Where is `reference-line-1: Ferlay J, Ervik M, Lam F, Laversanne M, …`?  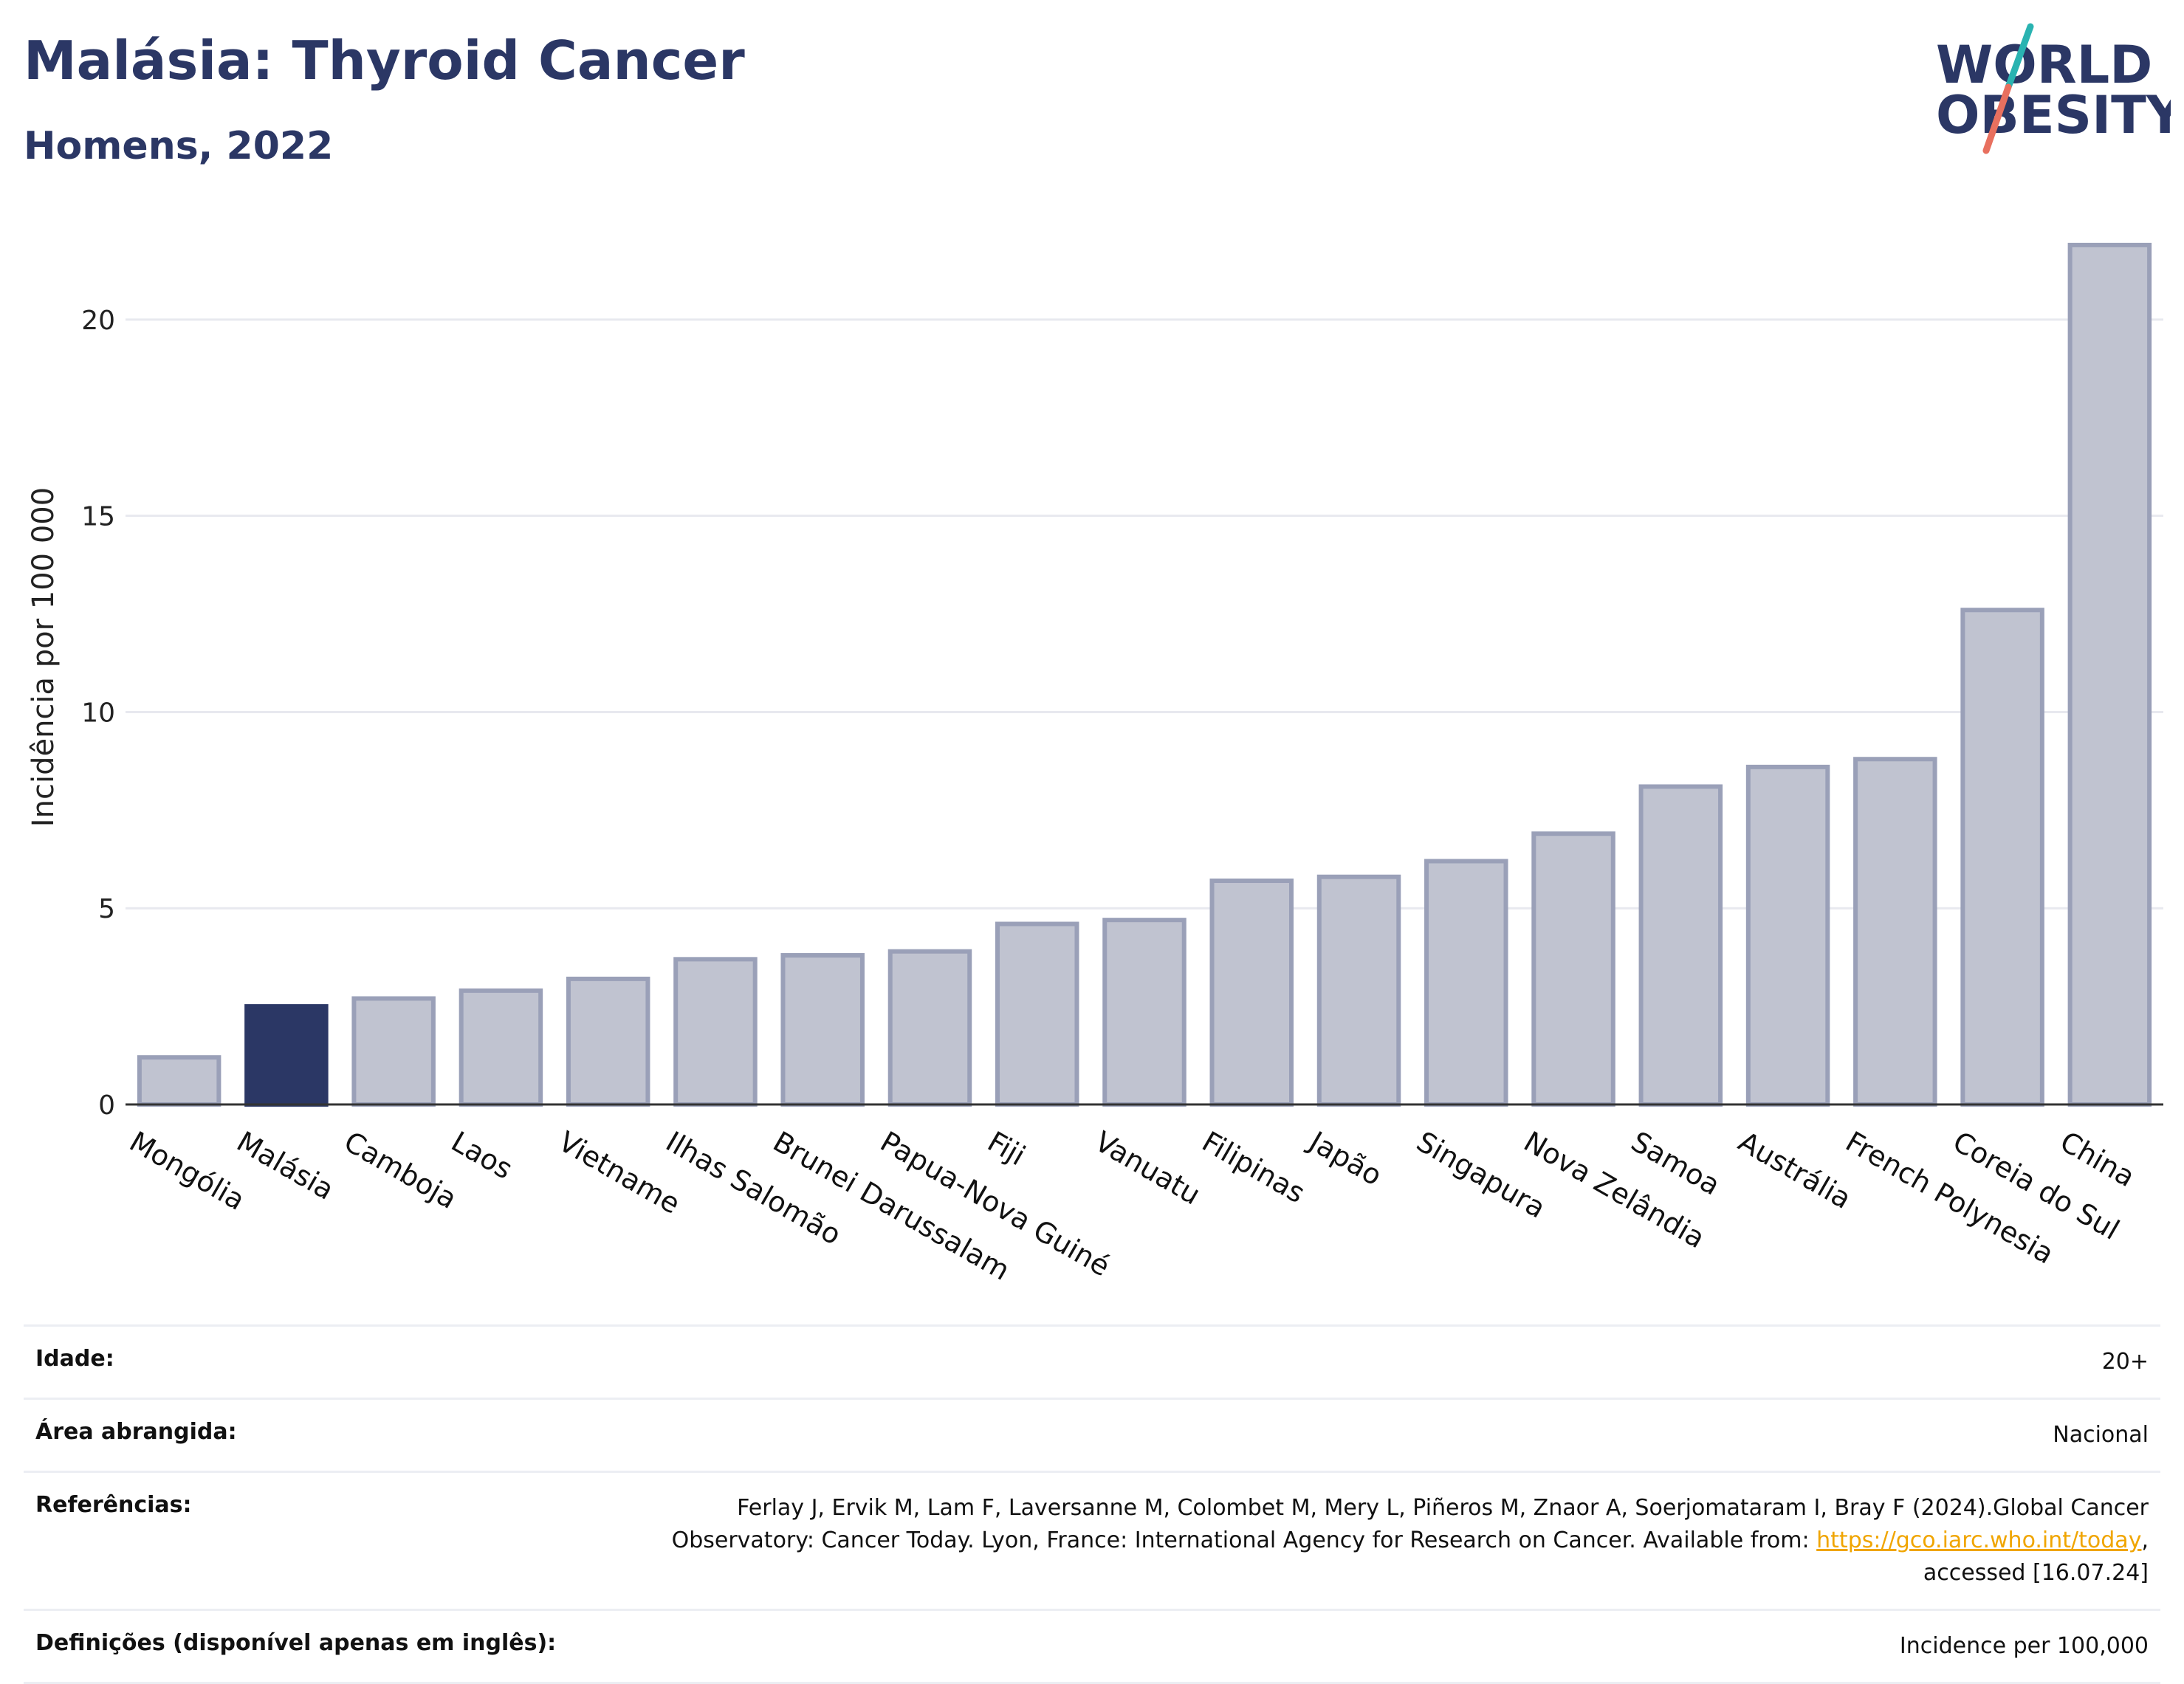 reference-line-1: Ferlay J, Ervik M, Lam F, Laversanne M, … is located at coordinates (1443, 1508).